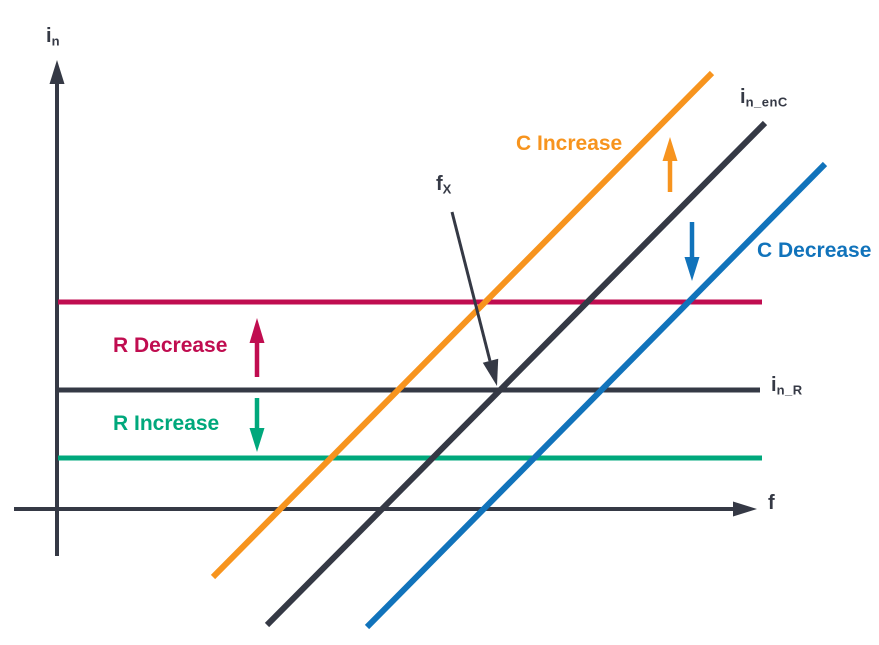  I want to click on x-axis-label: f, so click(771, 504).